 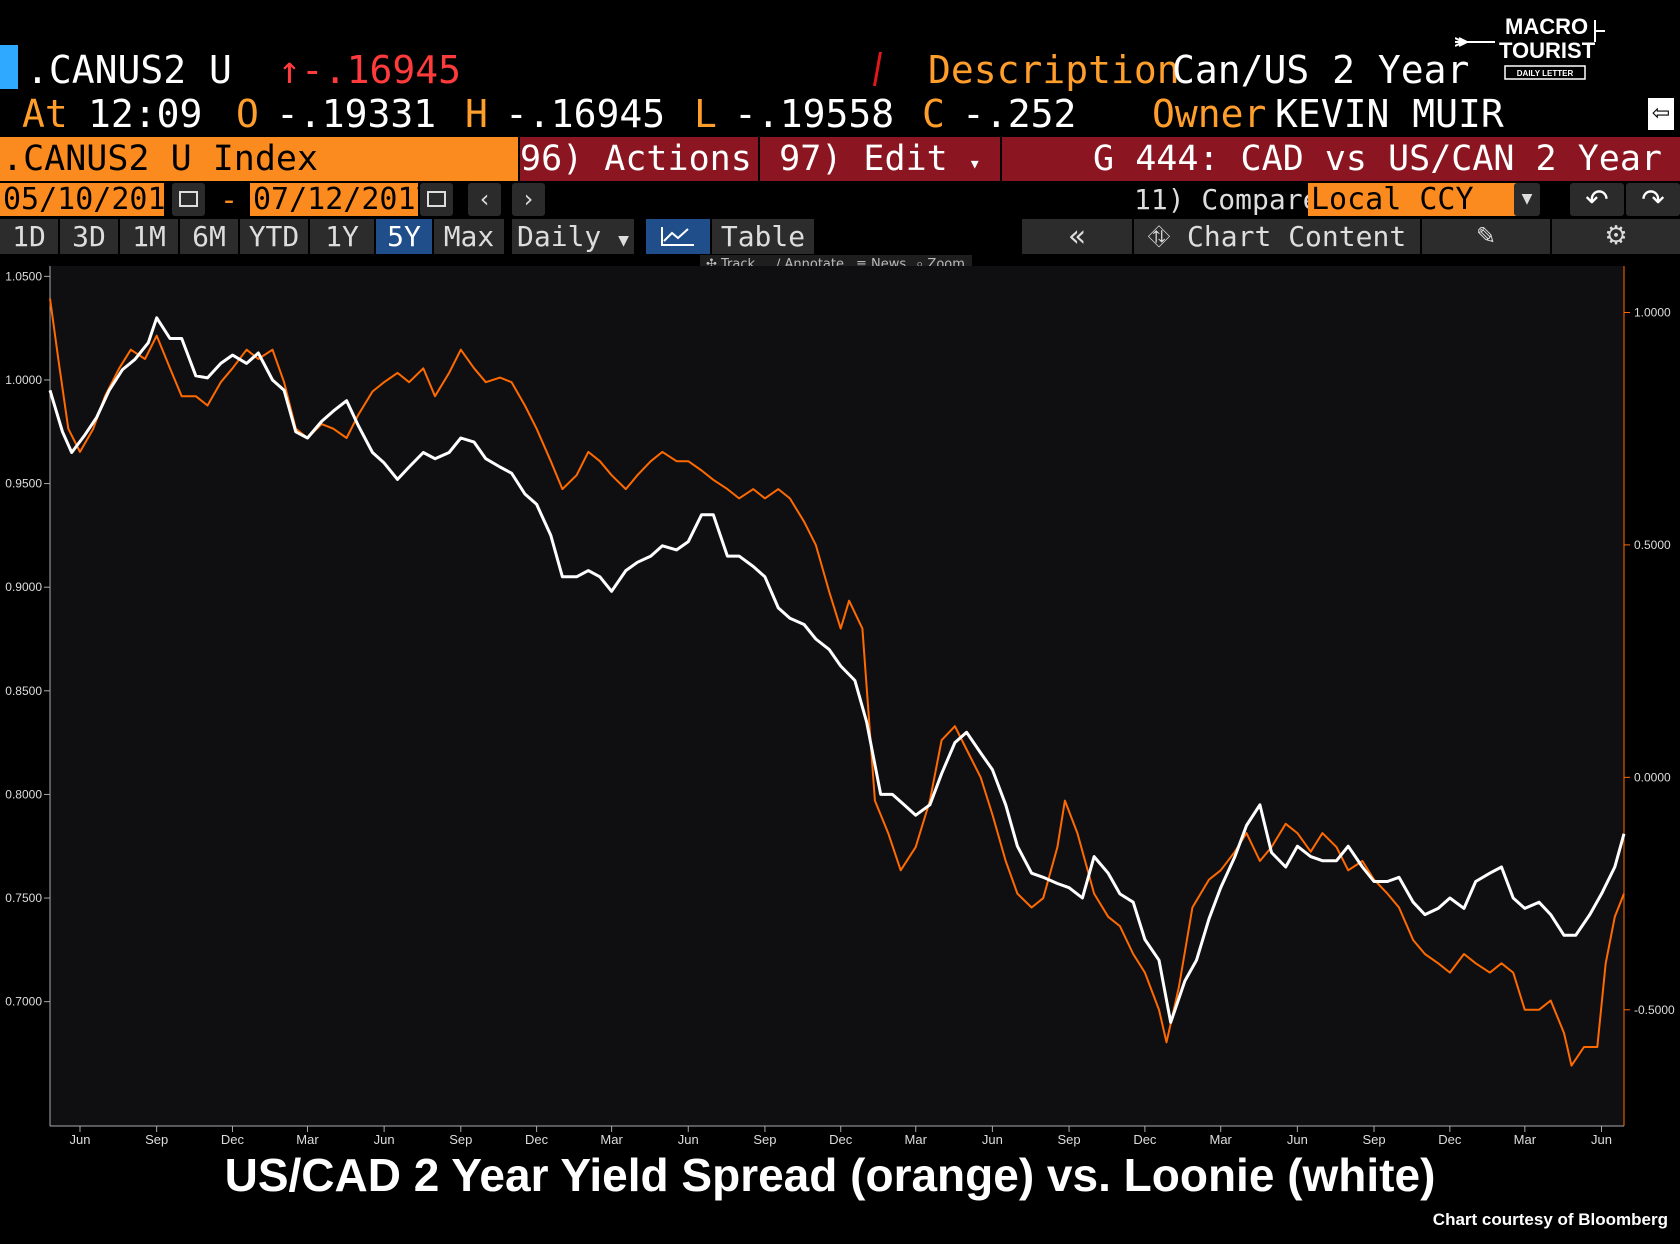 I want to click on frequency-caret-icon: ▼, so click(x=623, y=240).